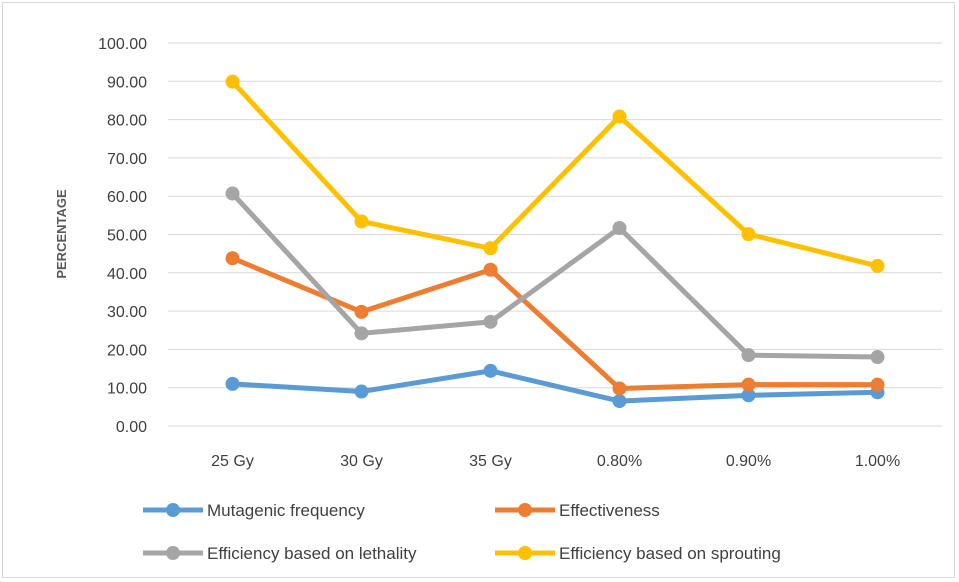 This screenshot has height=582, width=959. Describe the element at coordinates (127, 236) in the screenshot. I see `y-tick-label: 50.00` at that location.